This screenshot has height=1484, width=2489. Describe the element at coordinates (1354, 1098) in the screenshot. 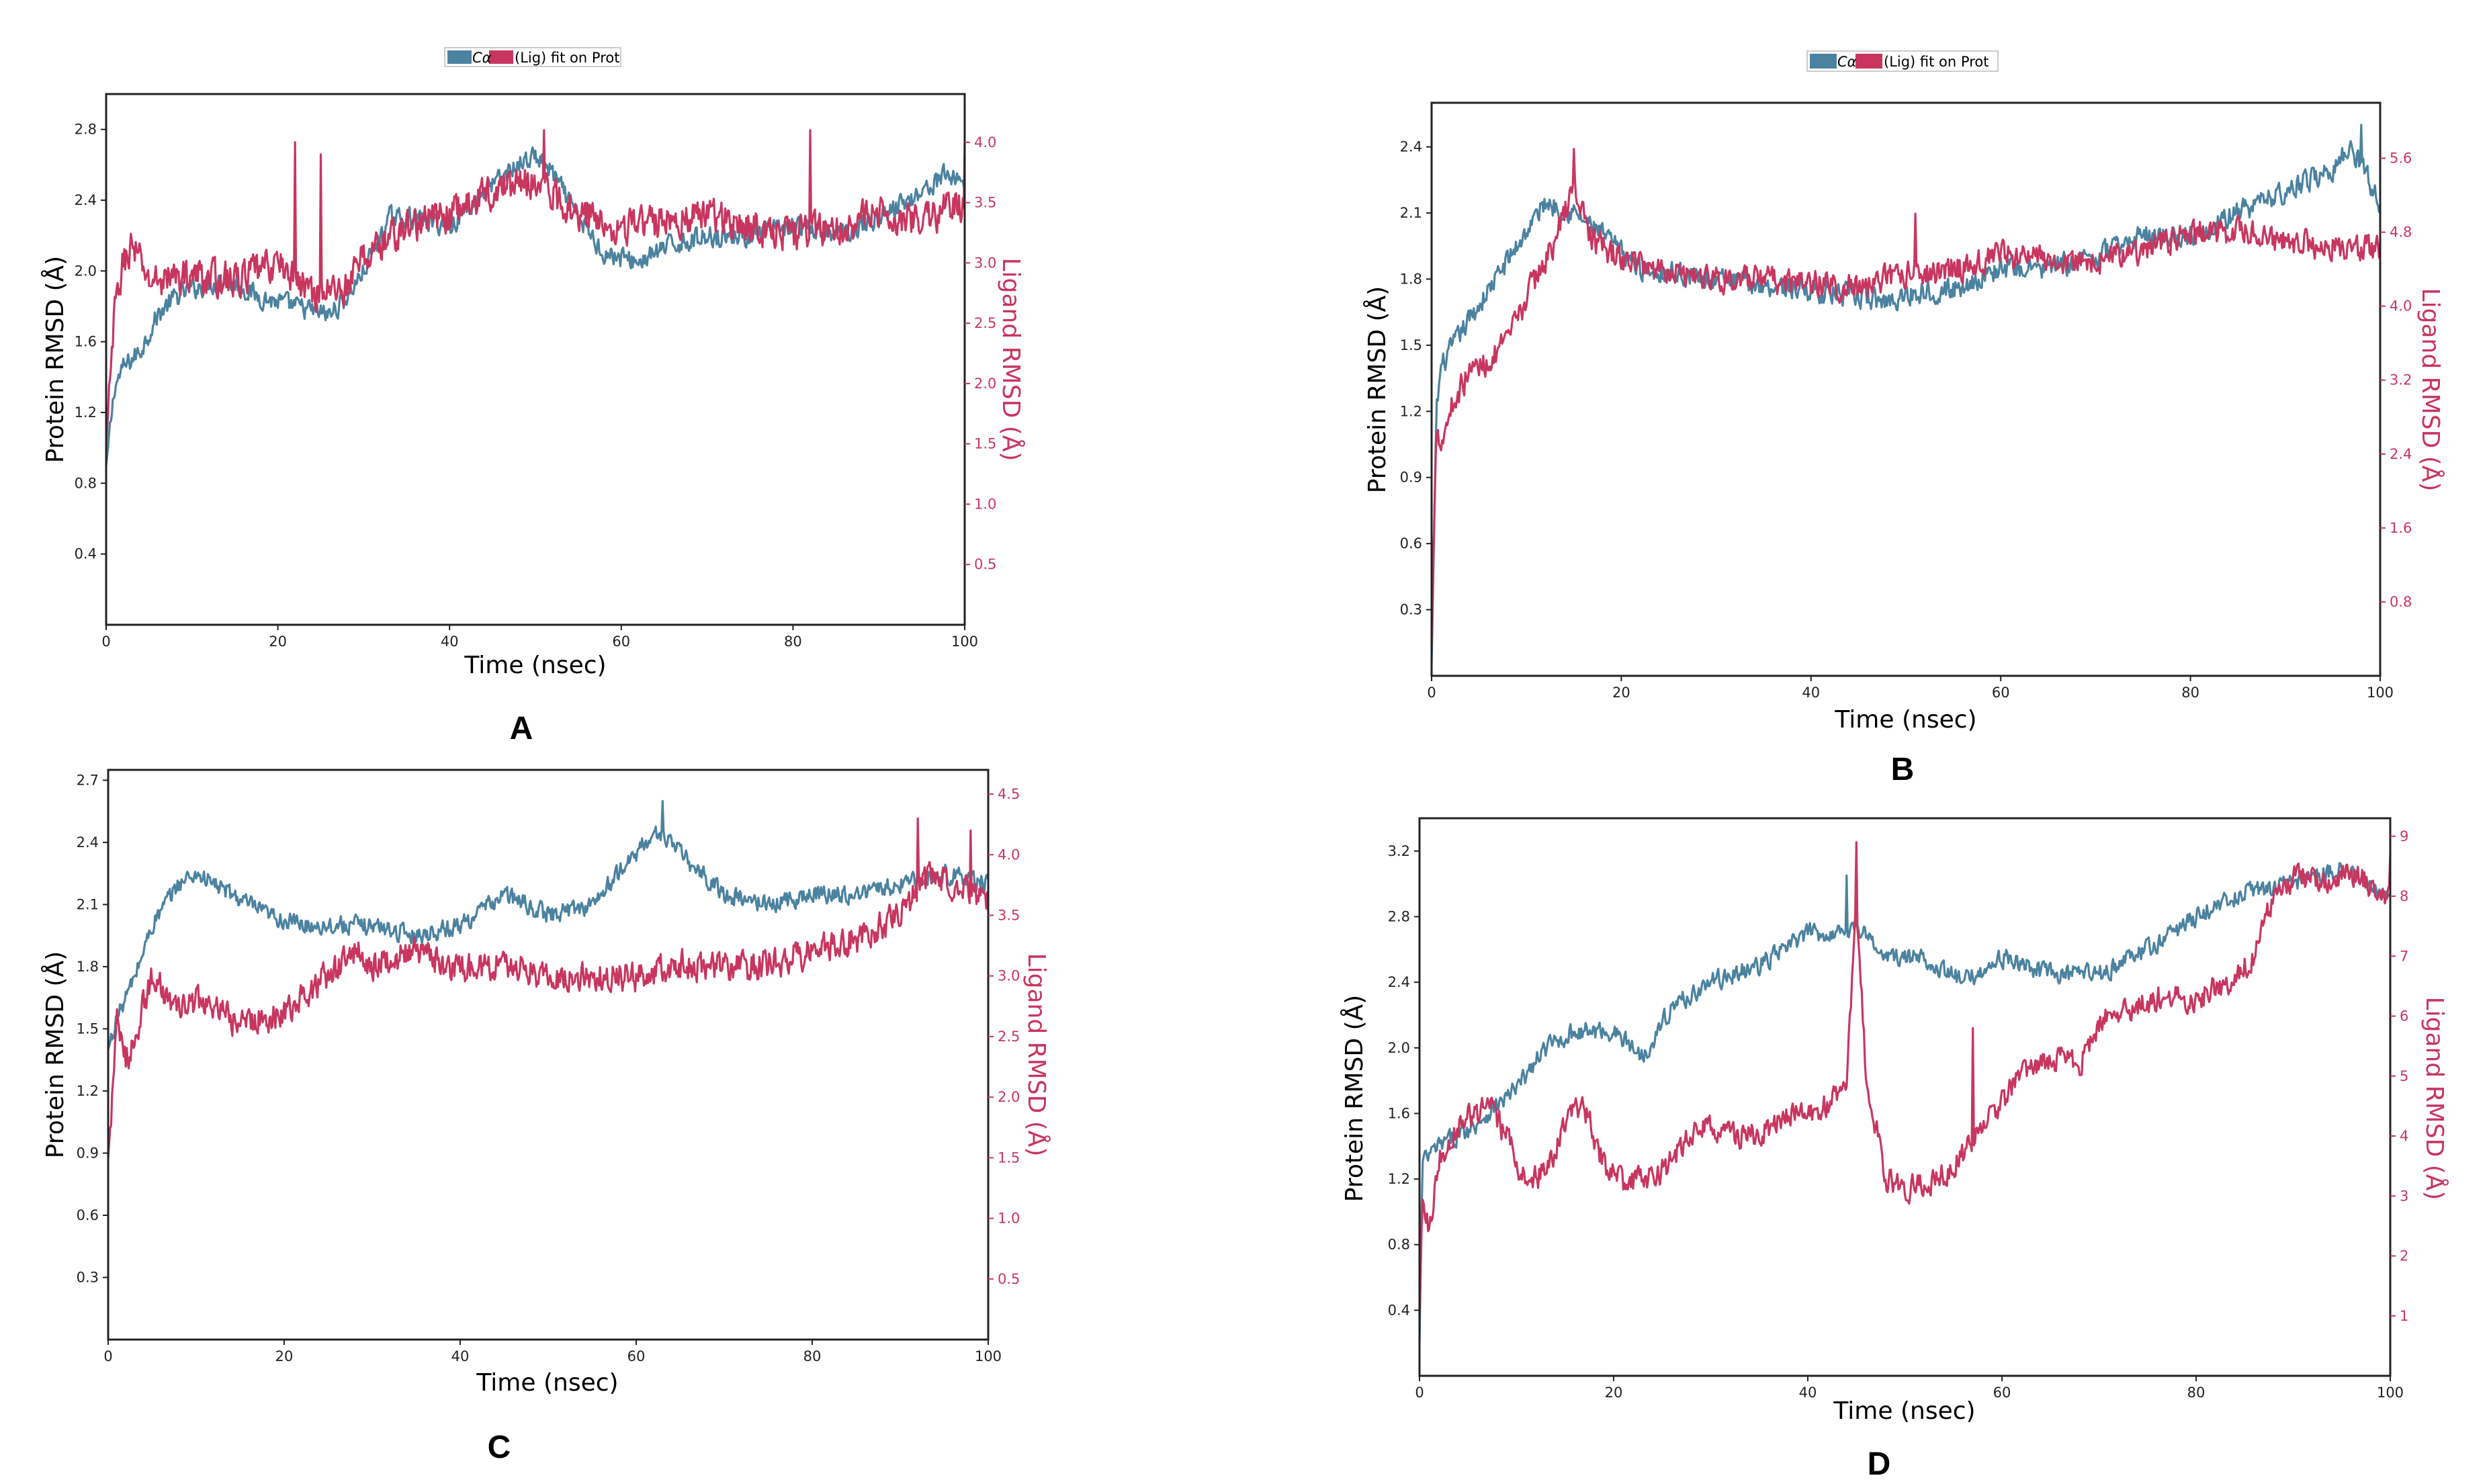

I see `y-axis-title-d: Protein RMSD (Å)` at that location.